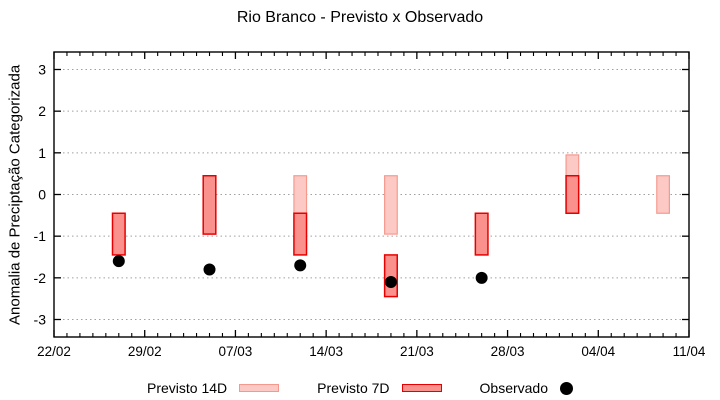 The width and height of the screenshot is (720, 400). Describe the element at coordinates (259, 388) in the screenshot. I see `previsto-14d-swatch-icon` at that location.